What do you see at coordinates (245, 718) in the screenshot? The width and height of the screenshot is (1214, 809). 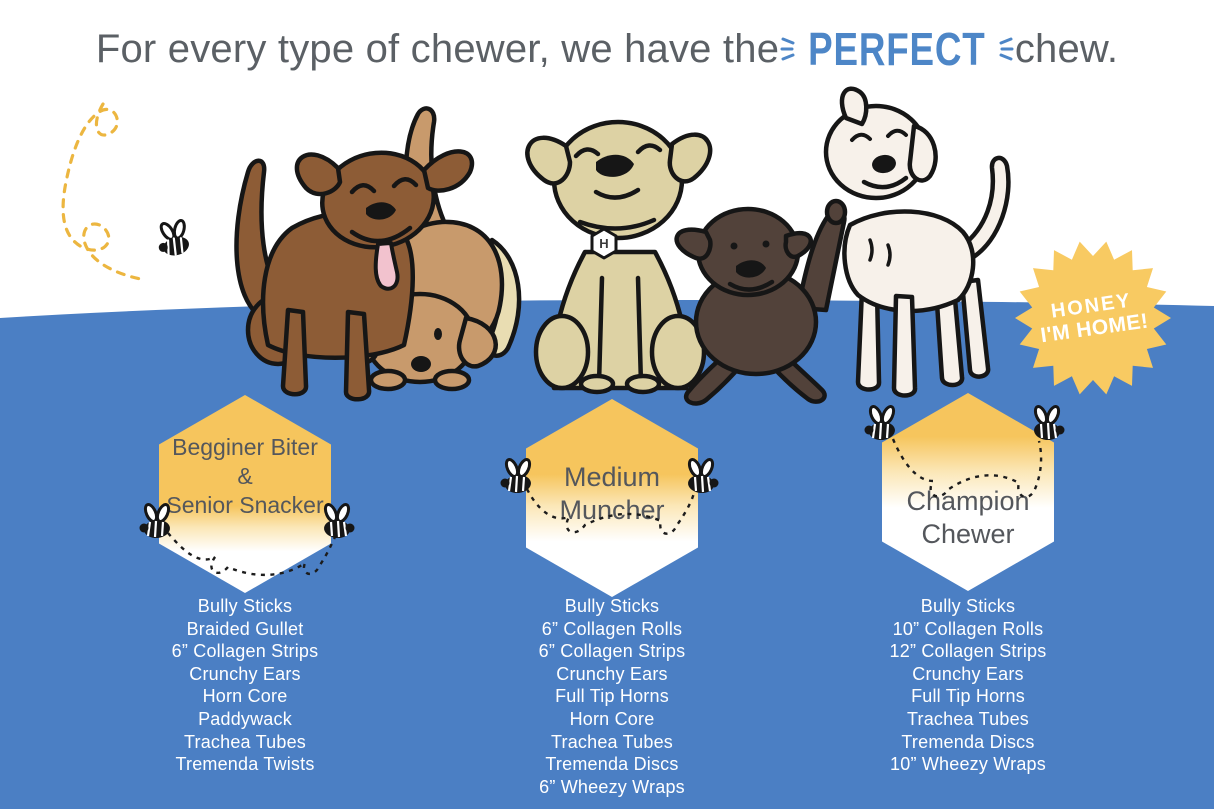 I see `chew-item: Paddywack` at bounding box center [245, 718].